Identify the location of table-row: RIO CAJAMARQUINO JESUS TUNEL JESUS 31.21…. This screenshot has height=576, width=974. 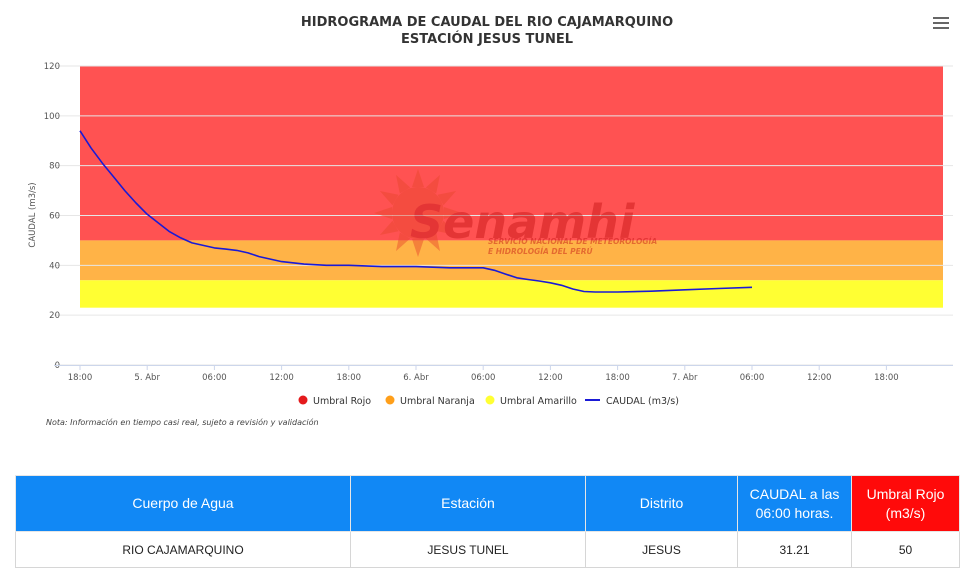
(487, 549).